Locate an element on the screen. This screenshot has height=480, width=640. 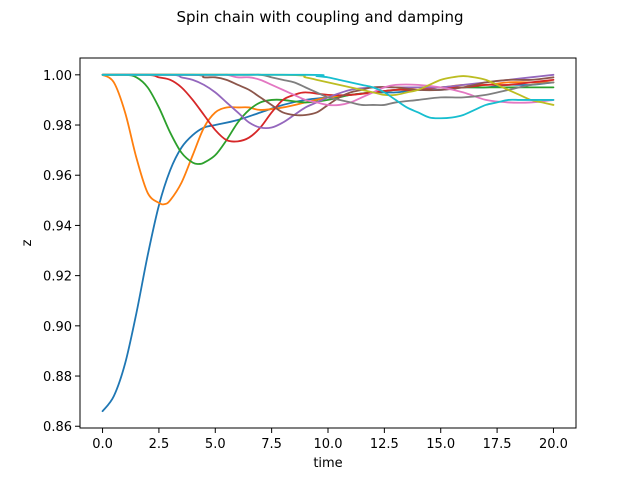
y-tick-label: 0.86 is located at coordinates (57, 427).